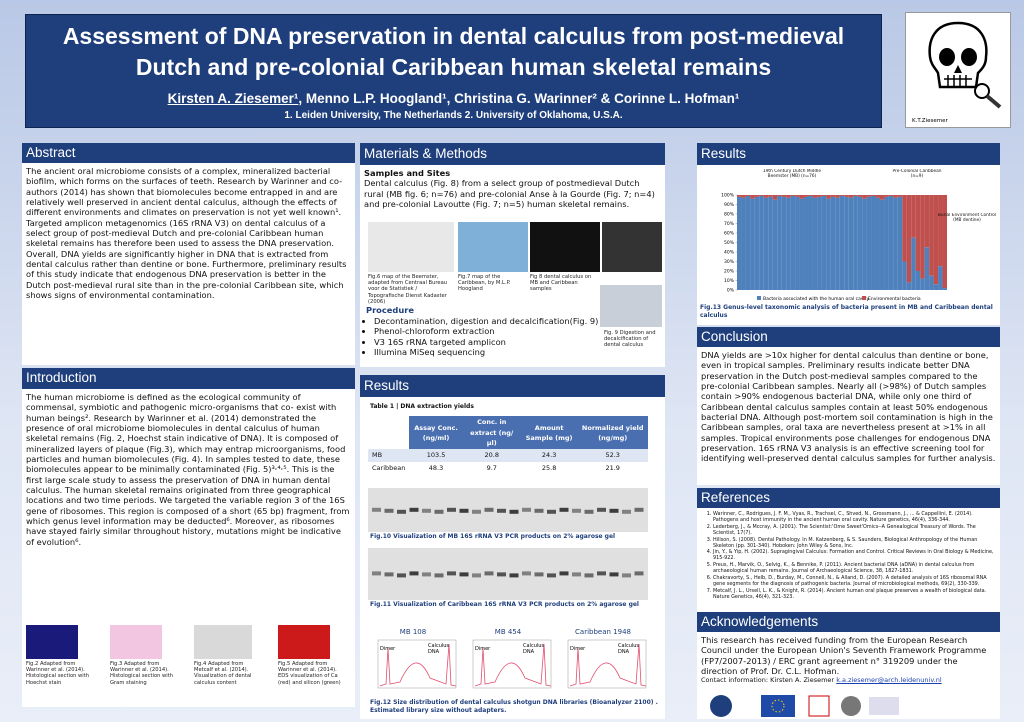 This screenshot has width=1024, height=722. What do you see at coordinates (508, 468) in the screenshot?
I see `table-row: Caribbean 48.3 9.7 25.8 21.9` at bounding box center [508, 468].